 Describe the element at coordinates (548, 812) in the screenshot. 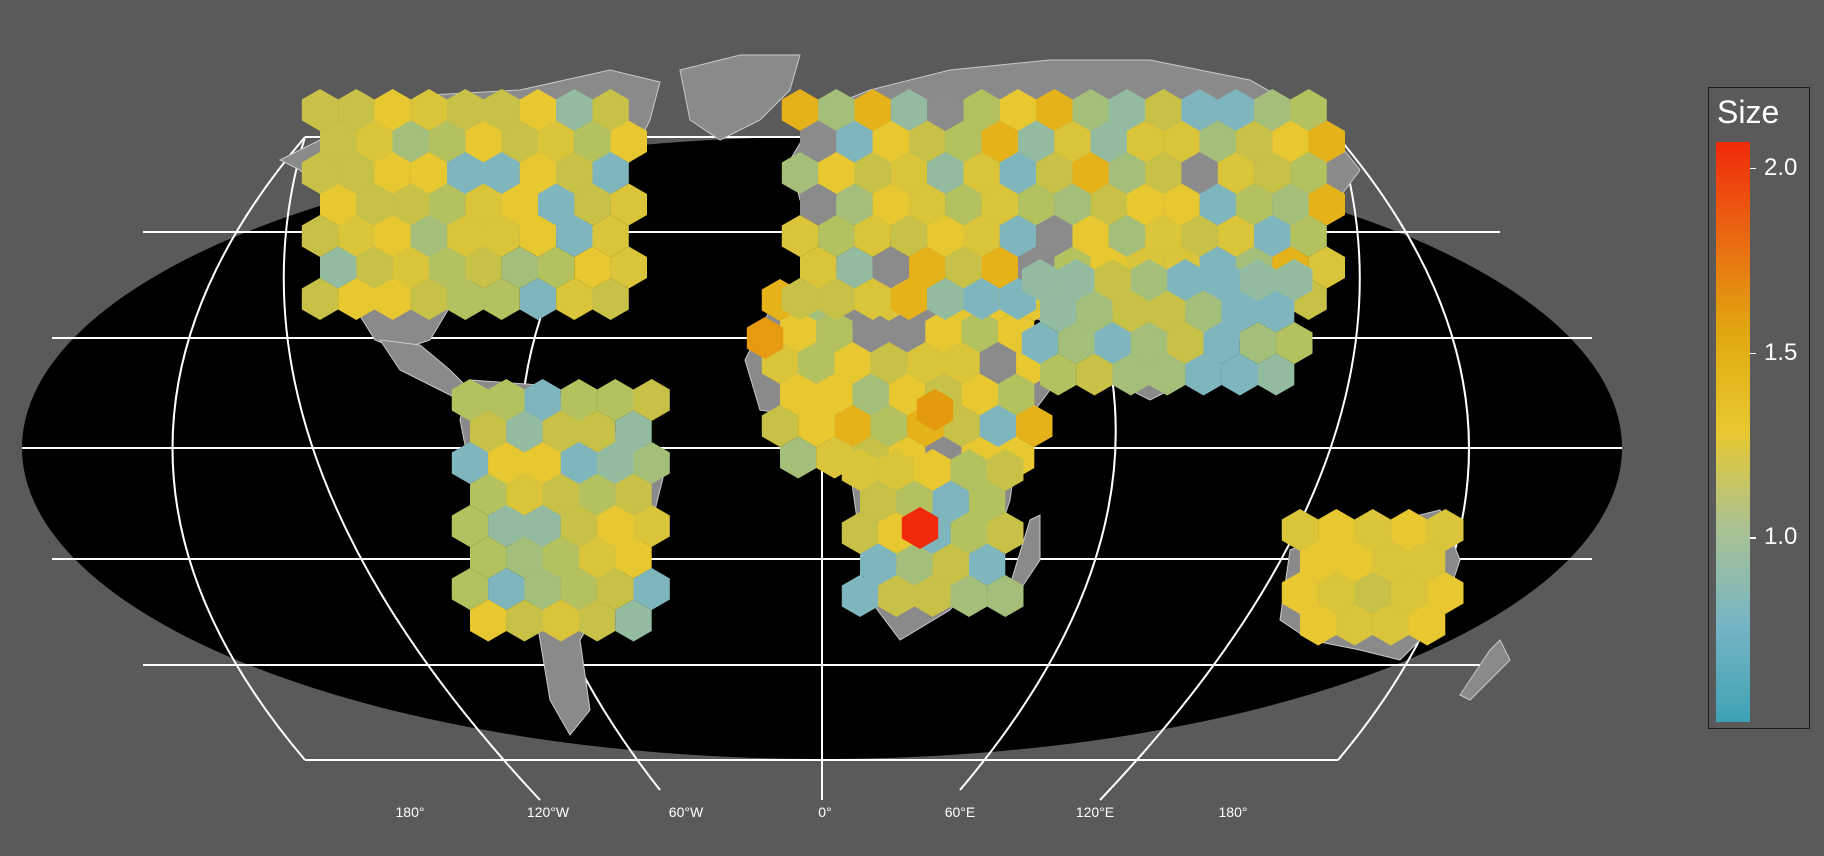

I see `lon-label: 120°W` at that location.